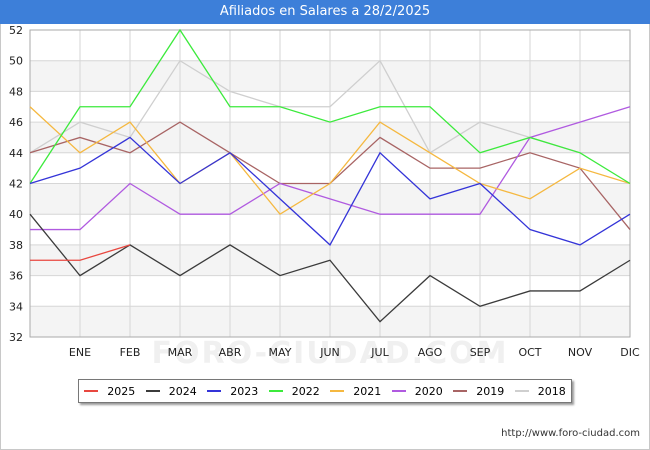 The image size is (650, 450). I want to click on x-tick-label: ENE, so click(80, 352).